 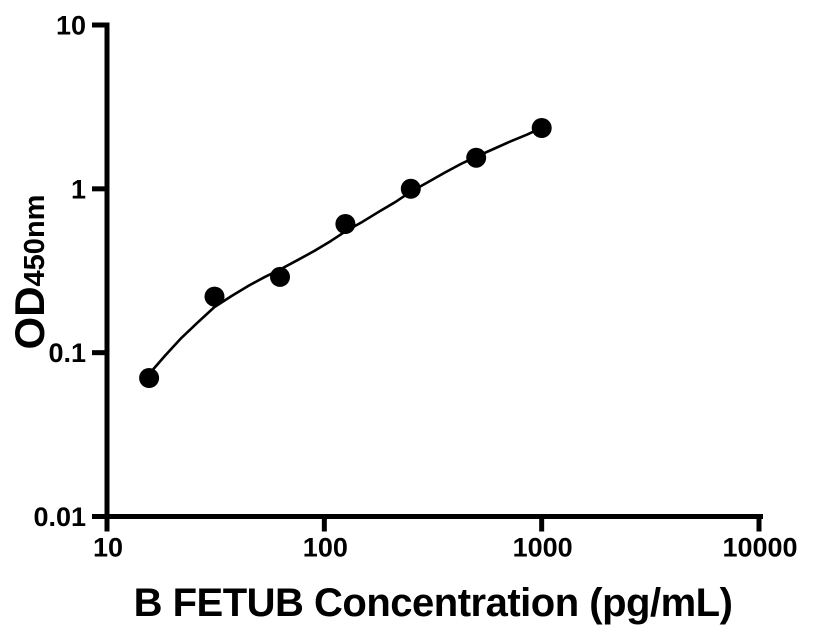 What do you see at coordinates (759, 548) in the screenshot?
I see `x-tick-label: 10000` at bounding box center [759, 548].